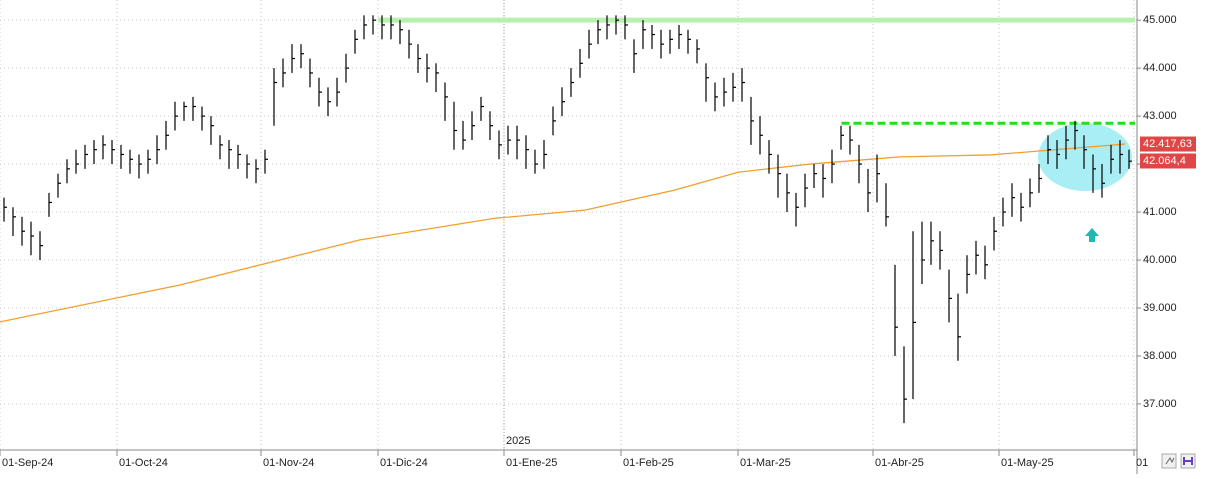 The width and height of the screenshot is (1225, 479). What do you see at coordinates (1142, 463) in the screenshot?
I see `x-tick-label: 01` at bounding box center [1142, 463].